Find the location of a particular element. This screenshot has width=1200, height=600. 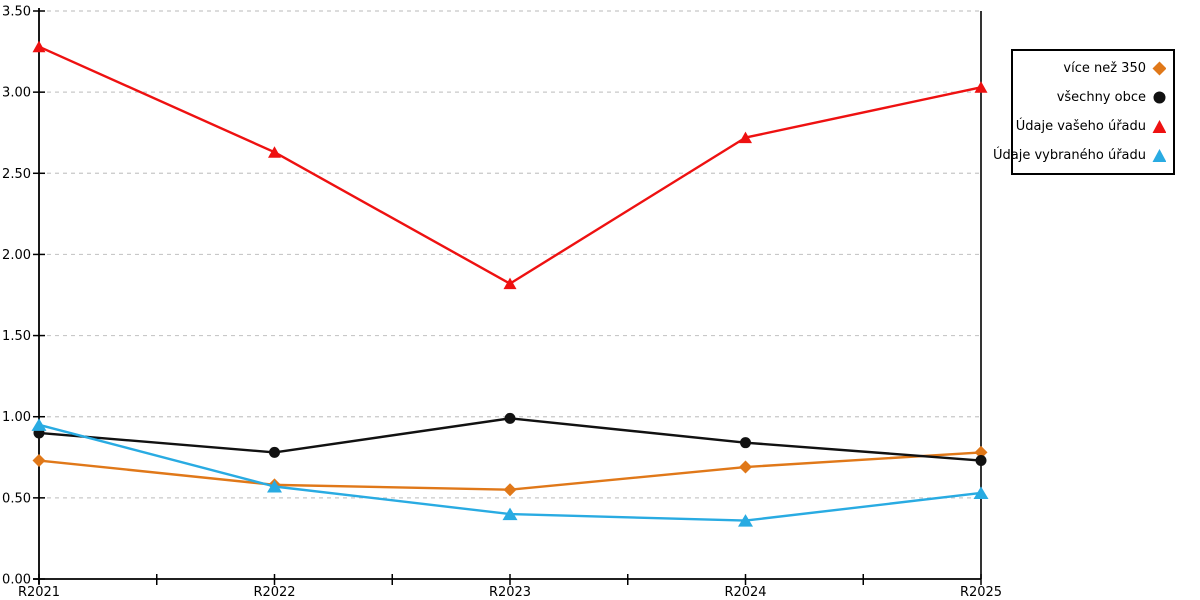

legend-label: všechny obce is located at coordinates (1101, 97).